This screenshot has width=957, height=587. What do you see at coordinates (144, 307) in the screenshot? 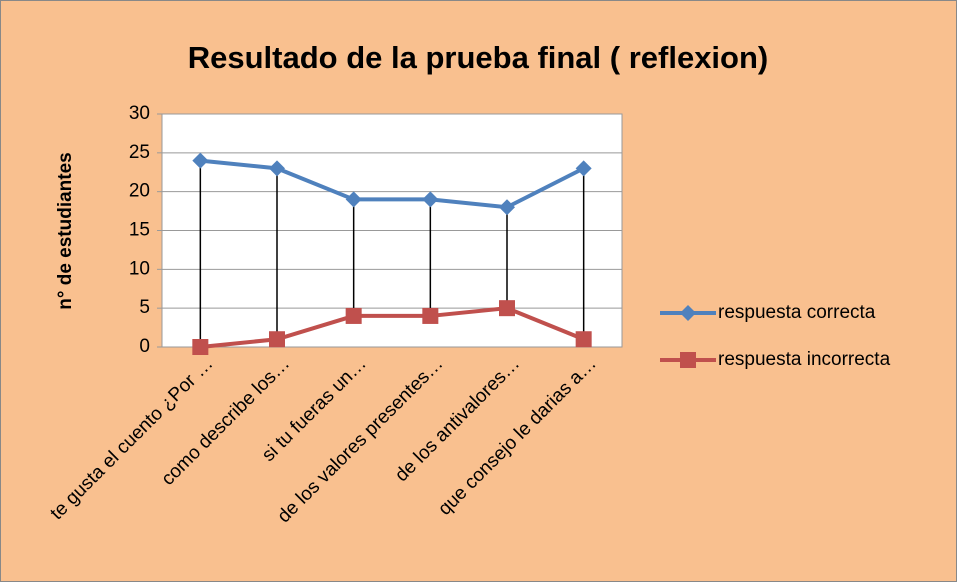
I see `y-tick-label: 5` at bounding box center [144, 307].